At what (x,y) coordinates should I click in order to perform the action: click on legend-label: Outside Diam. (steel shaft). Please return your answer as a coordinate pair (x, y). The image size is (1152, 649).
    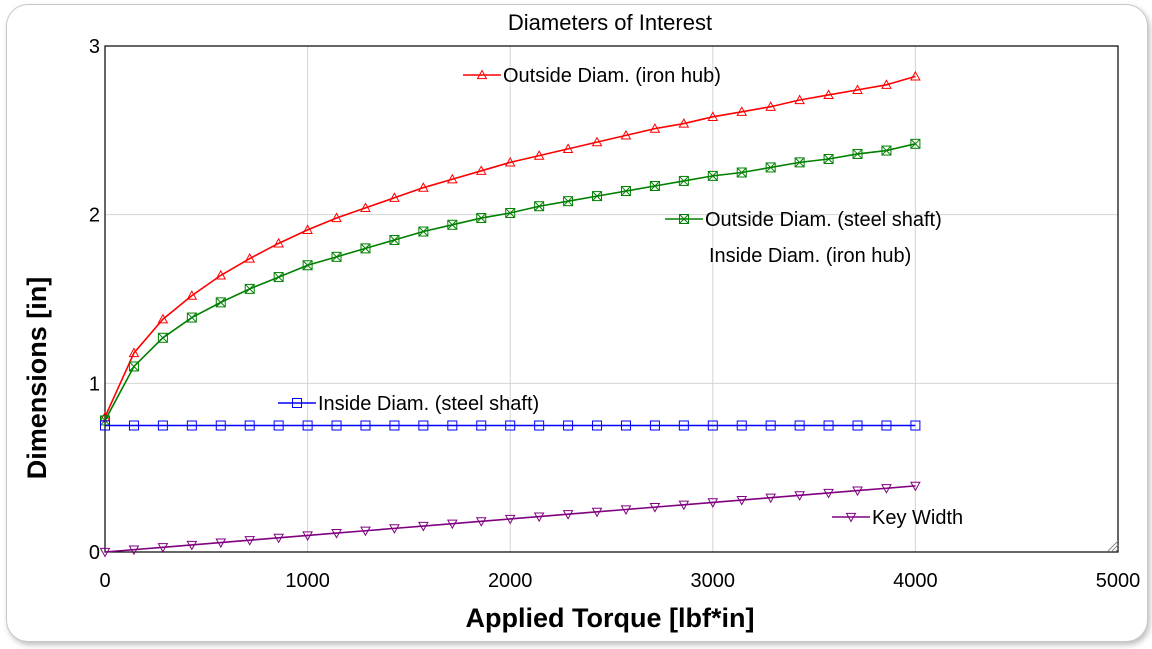
    Looking at the image, I should click on (823, 220).